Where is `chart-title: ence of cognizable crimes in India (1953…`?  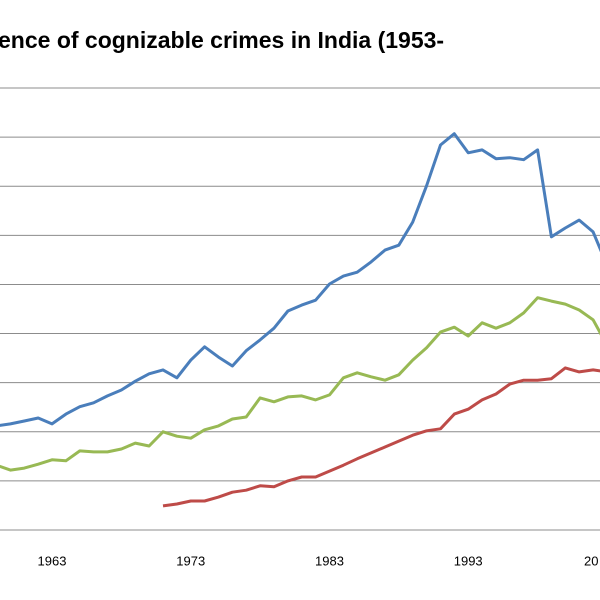 chart-title: ence of cognizable crimes in India (1953… is located at coordinates (222, 40).